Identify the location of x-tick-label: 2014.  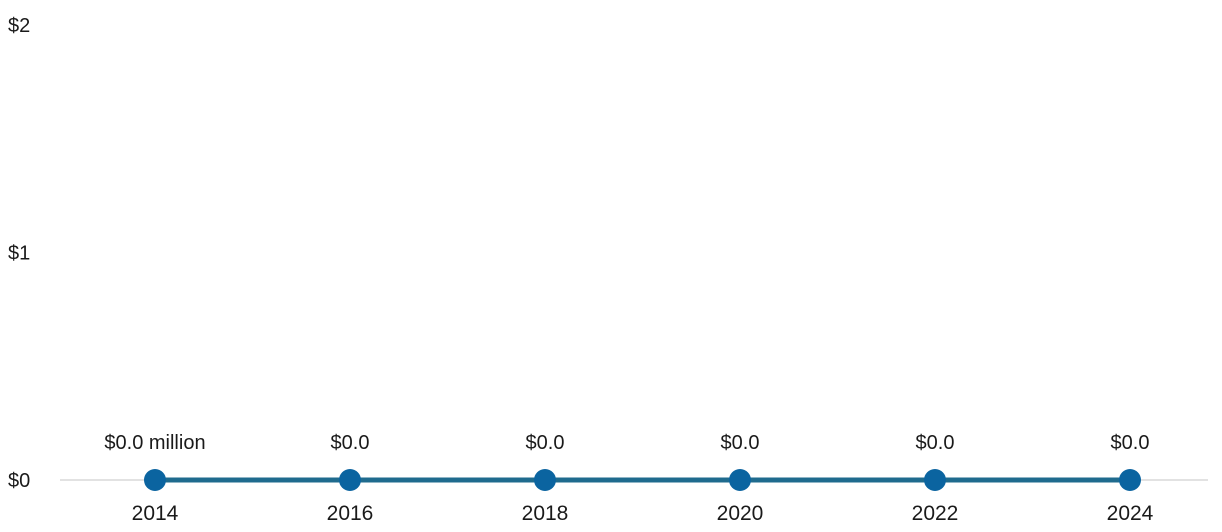
(155, 513).